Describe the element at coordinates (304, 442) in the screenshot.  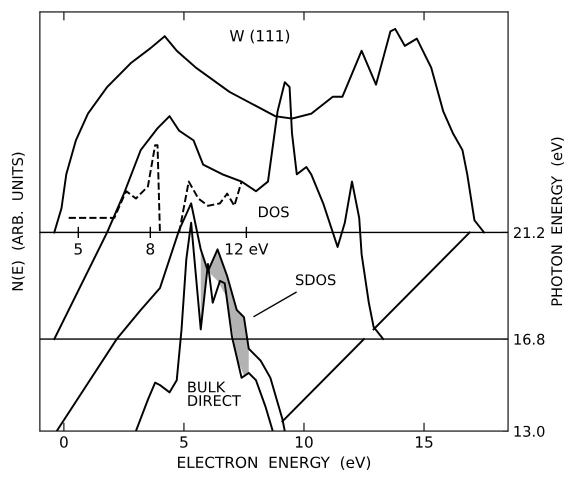
I see `x-tick-label: 10` at that location.